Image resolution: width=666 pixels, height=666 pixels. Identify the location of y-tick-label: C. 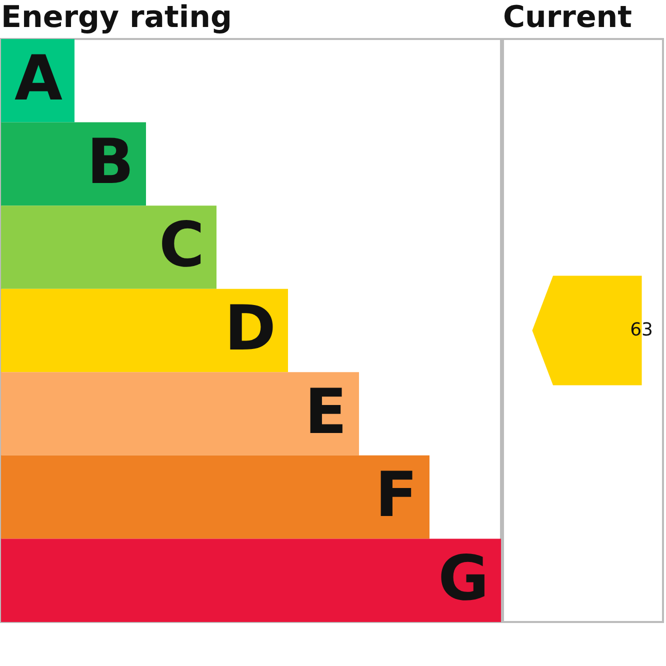
(181, 245).